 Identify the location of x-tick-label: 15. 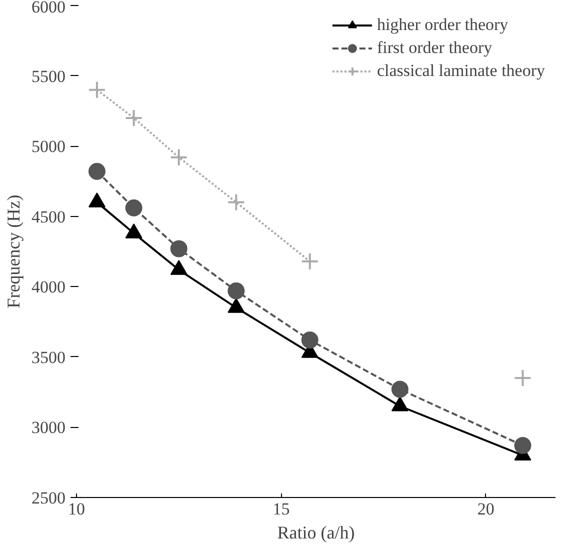
(281, 509).